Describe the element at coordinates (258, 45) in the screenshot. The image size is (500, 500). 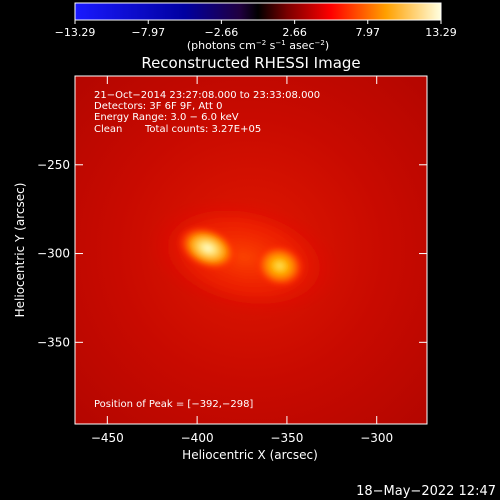
I see `colorbar-unit-label: (photons cm−2 s−1 asec−2)` at that location.